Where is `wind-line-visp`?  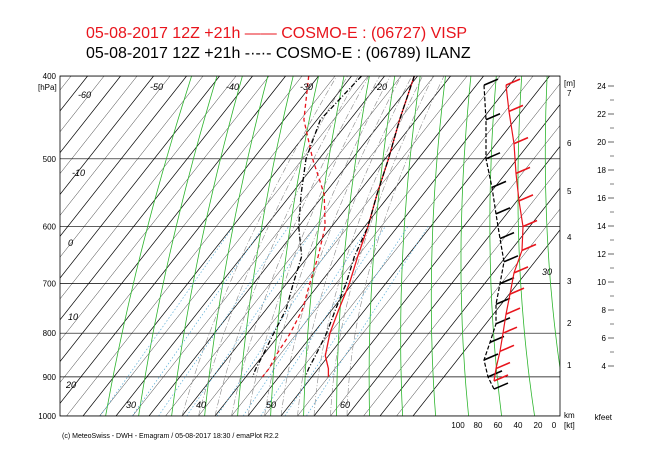
wind-line-visp is located at coordinates (508, 233).